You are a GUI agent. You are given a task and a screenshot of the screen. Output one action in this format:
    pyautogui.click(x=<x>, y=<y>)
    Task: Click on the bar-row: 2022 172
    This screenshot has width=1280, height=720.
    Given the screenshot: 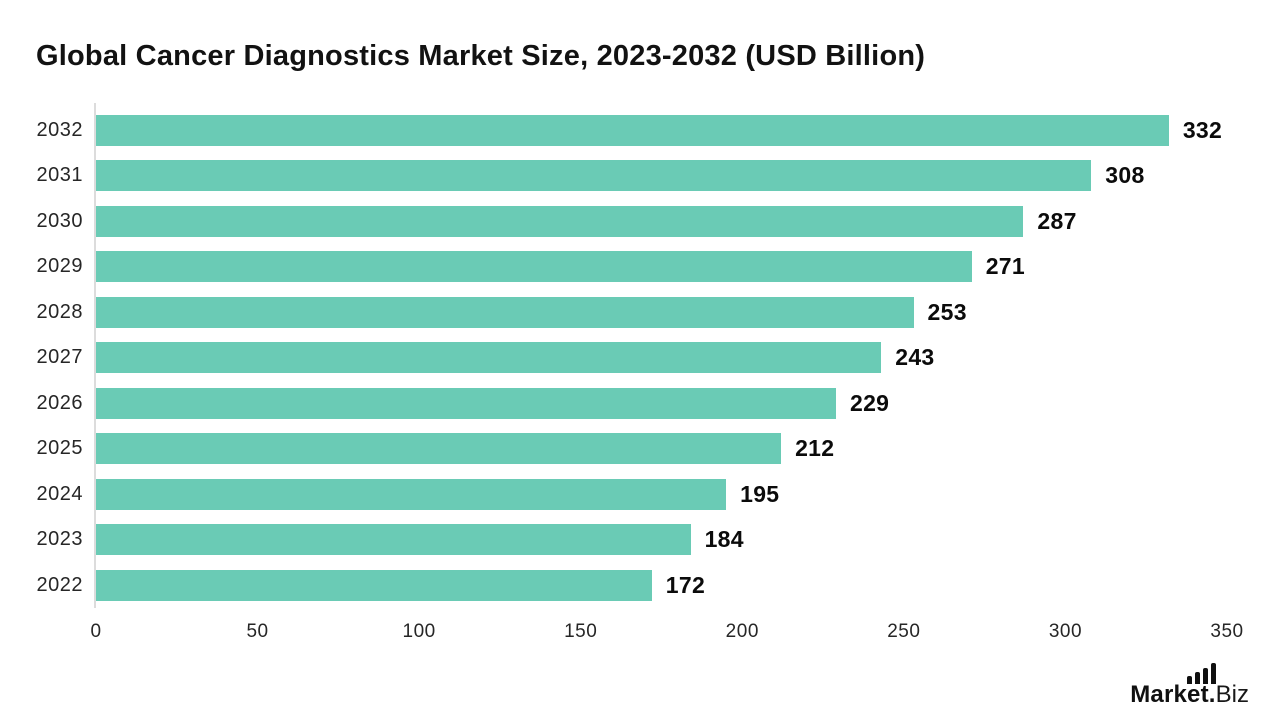 What is the action you would take?
    pyautogui.click(x=640, y=585)
    